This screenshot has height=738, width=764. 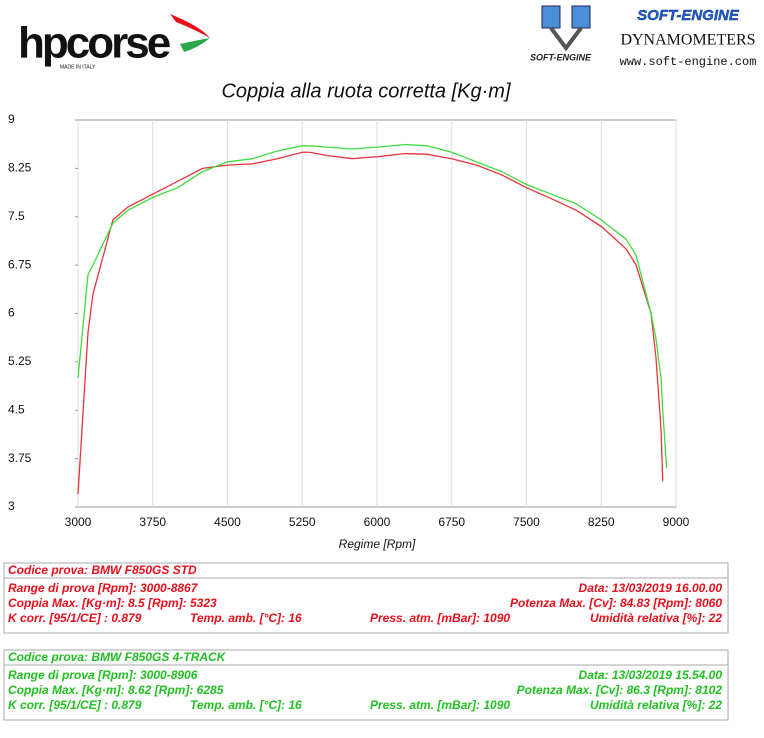 I want to click on y-tick-label: 6, so click(x=11, y=313).